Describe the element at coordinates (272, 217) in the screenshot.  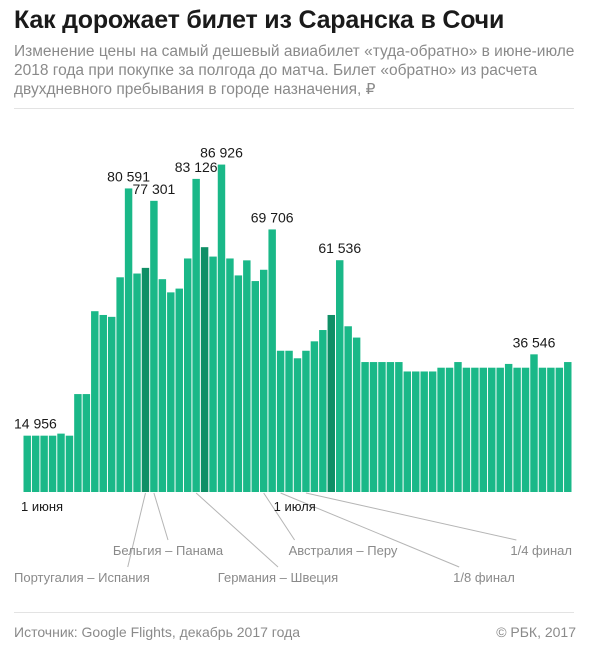
I see `value-label: 69 706` at that location.